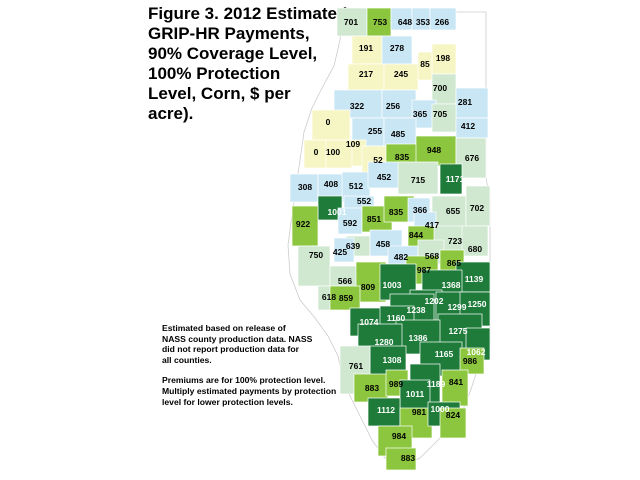 This screenshot has height=480, width=640. Describe the element at coordinates (399, 436) in the screenshot. I see `county-value-label: 984` at that location.